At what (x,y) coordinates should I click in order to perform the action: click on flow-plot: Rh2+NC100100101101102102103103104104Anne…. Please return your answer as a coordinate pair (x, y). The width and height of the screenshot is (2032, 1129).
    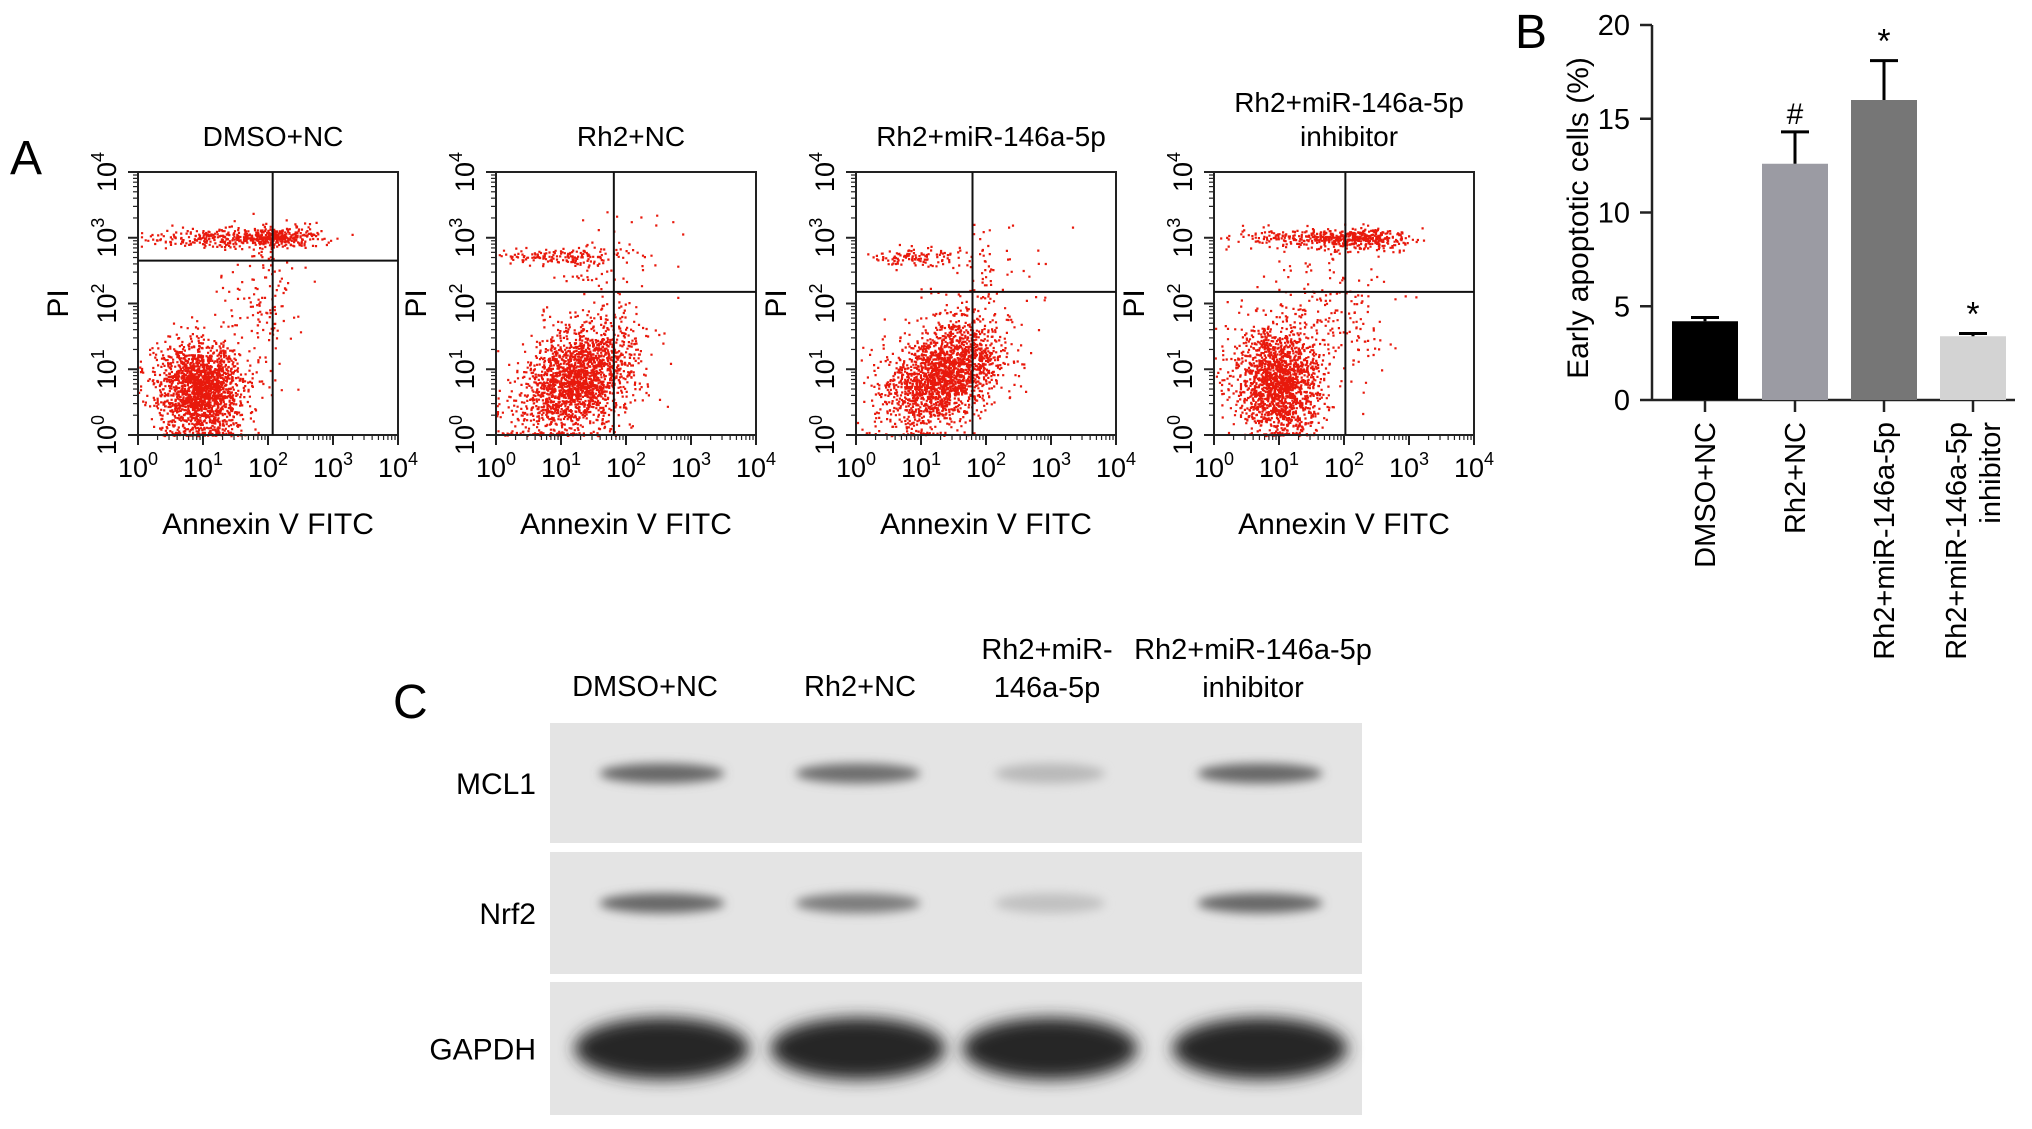
    Looking at the image, I should click on (588, 331).